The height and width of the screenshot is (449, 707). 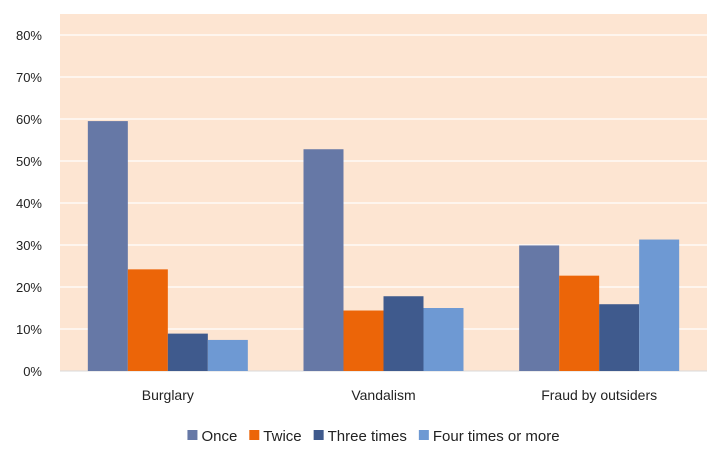 What do you see at coordinates (219, 436) in the screenshot?
I see `legend-label: Once` at bounding box center [219, 436].